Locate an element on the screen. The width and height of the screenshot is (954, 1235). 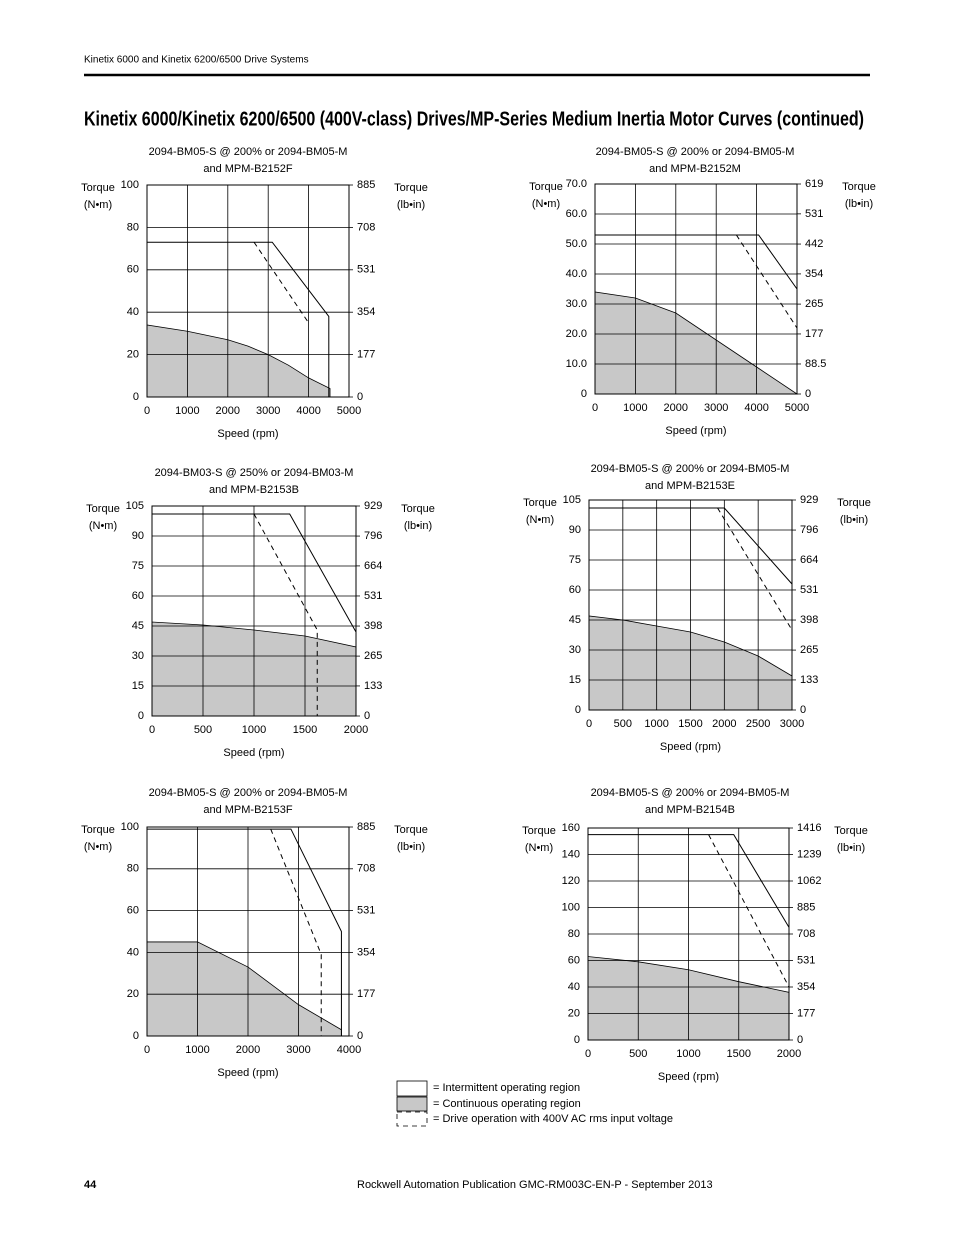
y-tick-label: 100 is located at coordinates (571, 907).